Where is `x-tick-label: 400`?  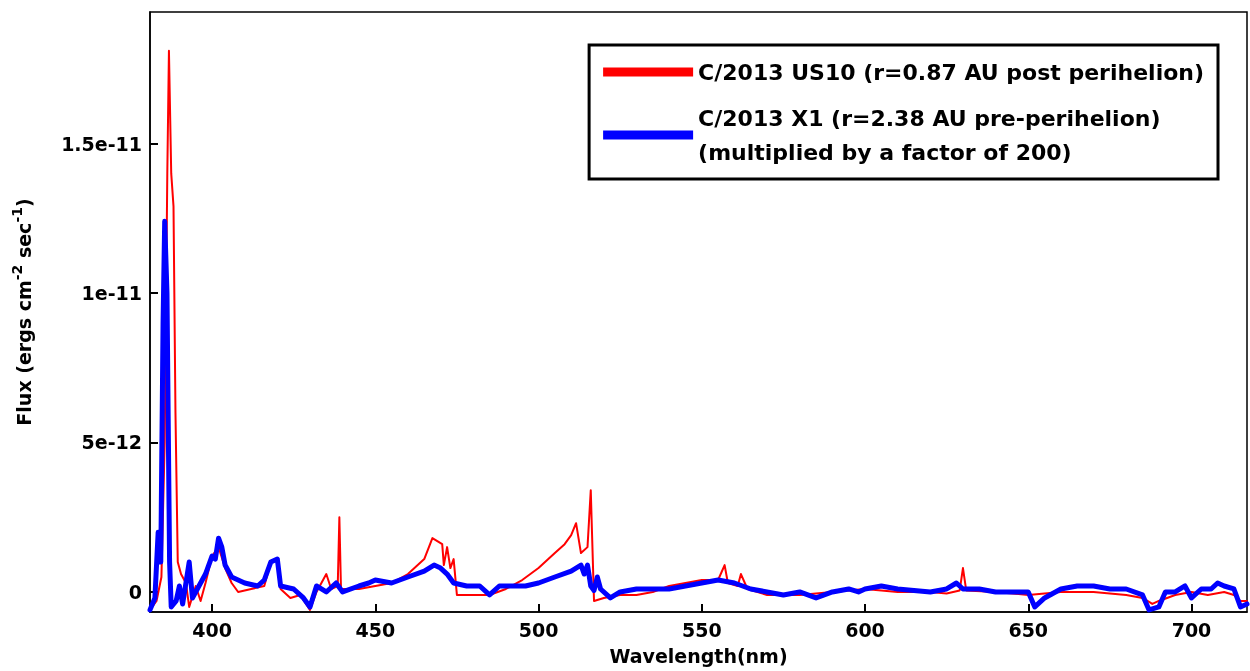 x-tick-label: 400 is located at coordinates (212, 629).